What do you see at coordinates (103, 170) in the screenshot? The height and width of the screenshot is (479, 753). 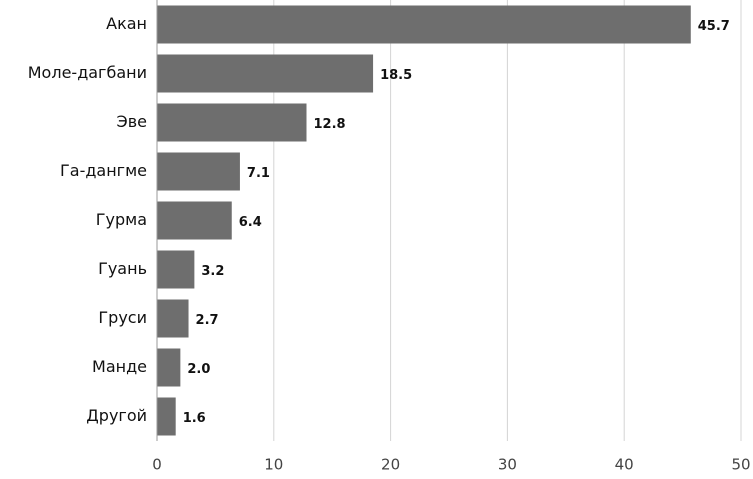 I see `y-tick-label: Га-дангме` at bounding box center [103, 170].